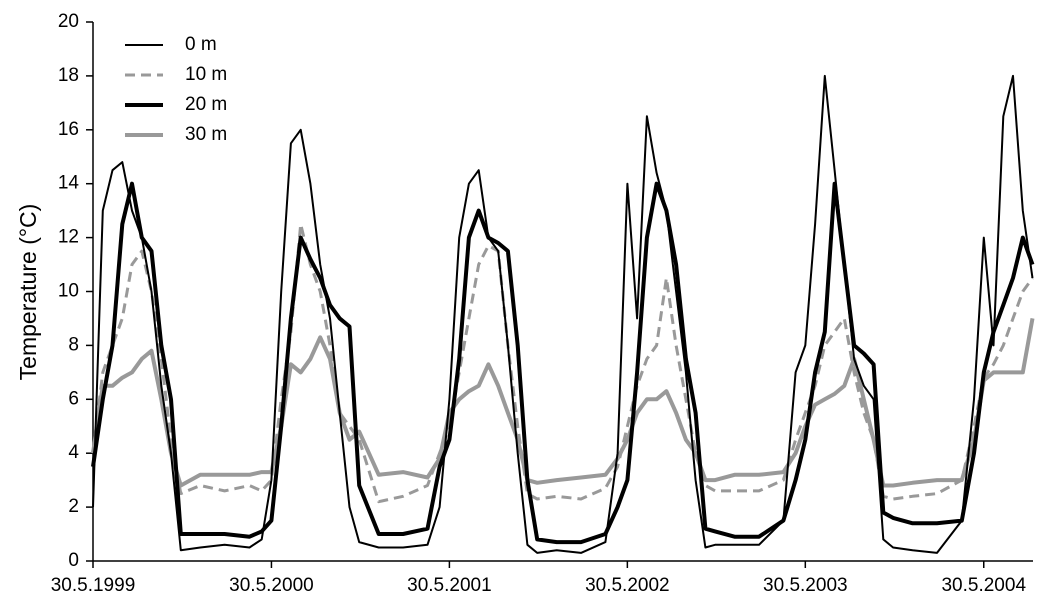  I want to click on y-tick-label: 0, so click(73, 560).